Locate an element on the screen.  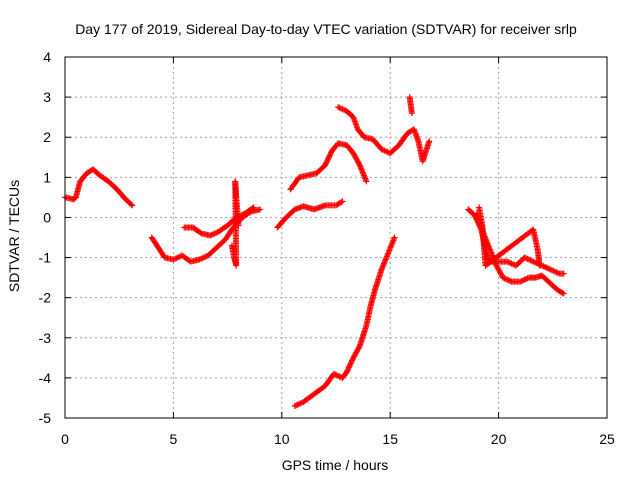
y-tick-label: -2 is located at coordinates (45, 298).